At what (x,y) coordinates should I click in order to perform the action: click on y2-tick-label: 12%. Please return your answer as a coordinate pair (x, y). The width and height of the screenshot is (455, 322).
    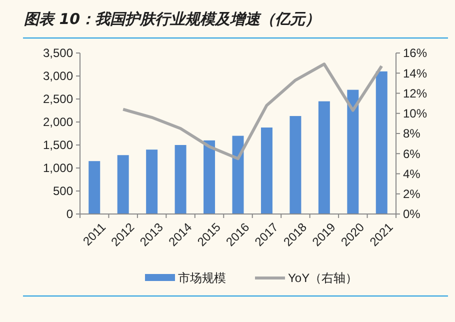
    Looking at the image, I should click on (415, 93).